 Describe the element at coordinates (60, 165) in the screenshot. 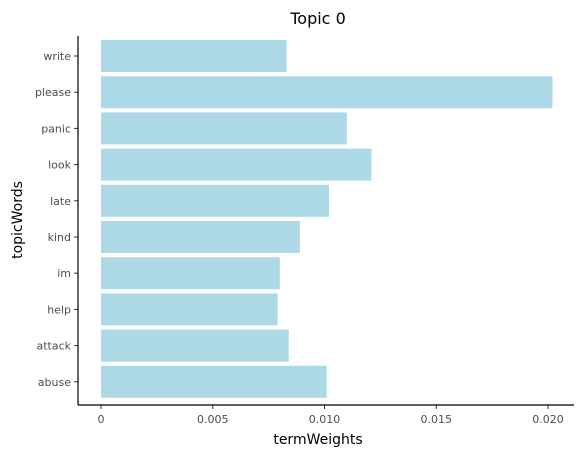

I see `y-tick-label-look: look` at that location.